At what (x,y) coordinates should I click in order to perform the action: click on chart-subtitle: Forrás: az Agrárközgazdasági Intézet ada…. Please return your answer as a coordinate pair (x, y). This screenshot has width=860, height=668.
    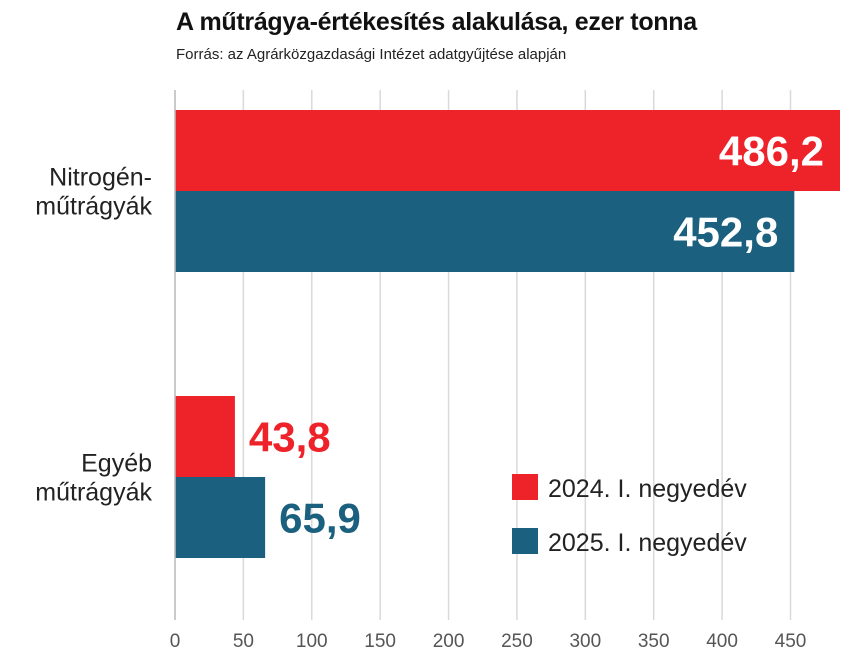
    Looking at the image, I should click on (371, 54).